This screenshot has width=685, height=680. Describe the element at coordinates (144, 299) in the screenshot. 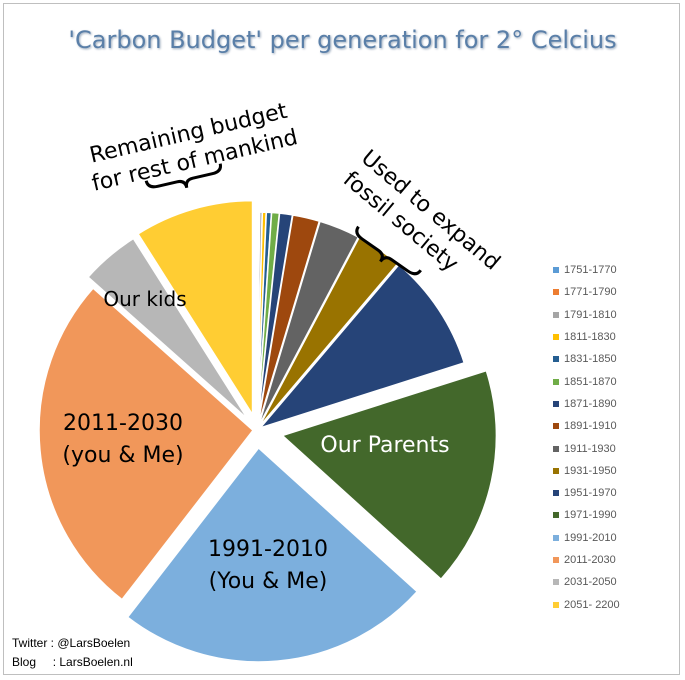

I see `our-kids-label: Our kids` at that location.